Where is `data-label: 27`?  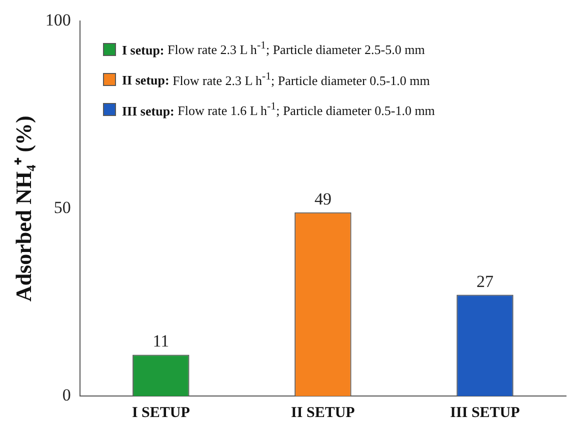
data-label: 27 is located at coordinates (485, 281).